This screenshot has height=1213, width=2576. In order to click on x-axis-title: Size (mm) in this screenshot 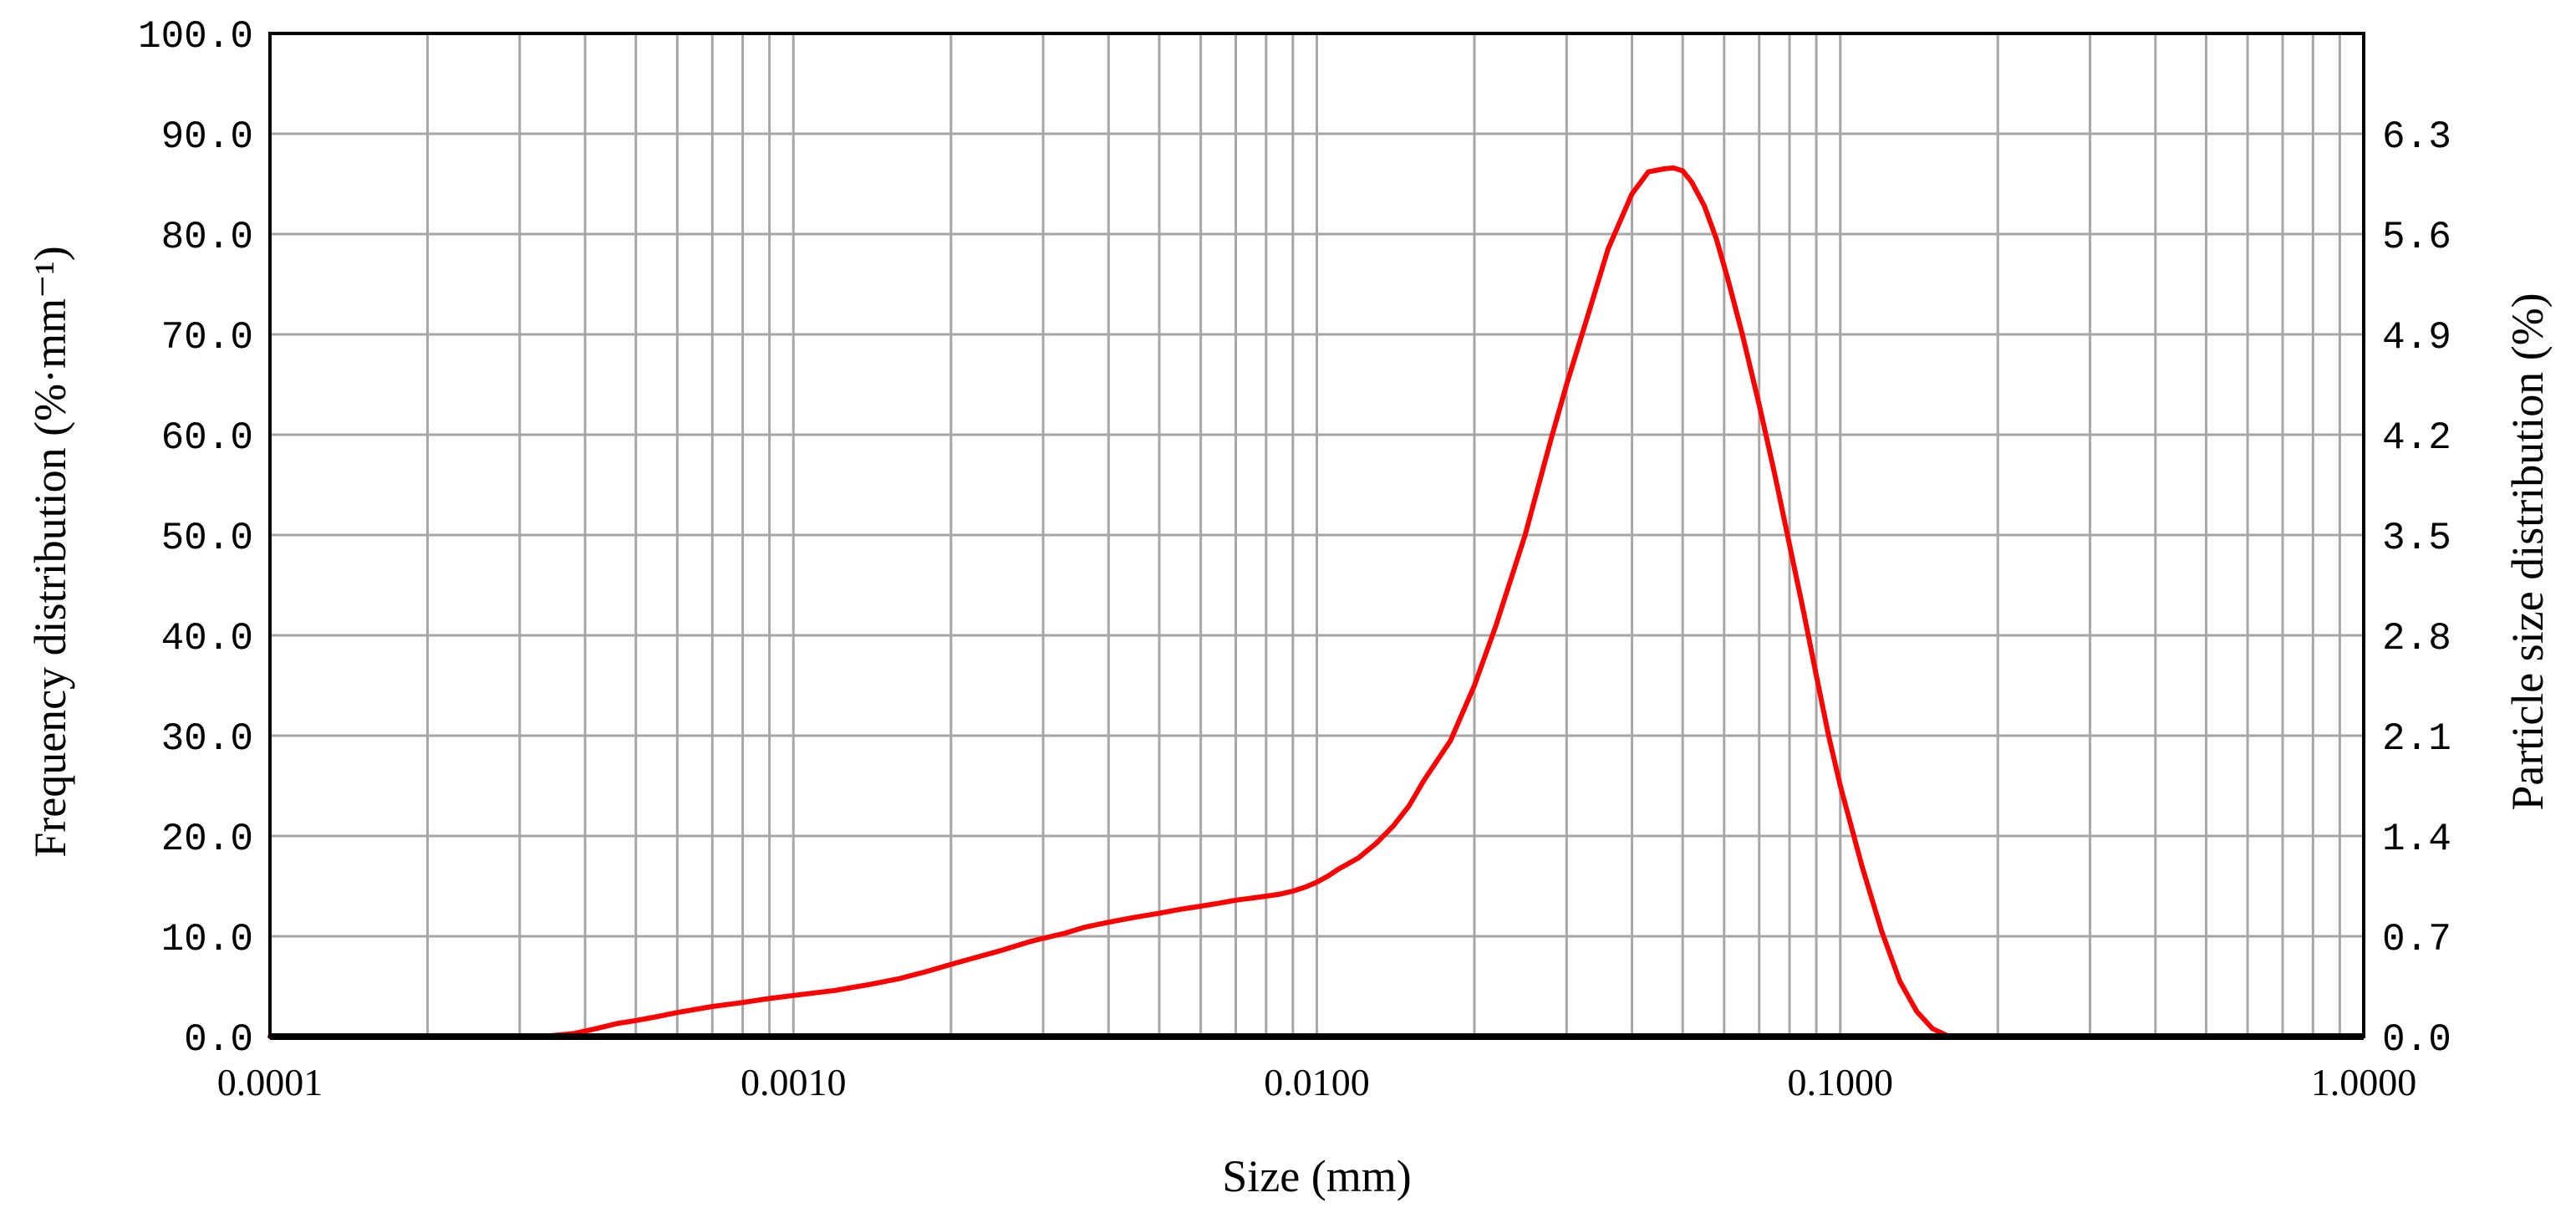, I will do `click(1316, 1176)`.